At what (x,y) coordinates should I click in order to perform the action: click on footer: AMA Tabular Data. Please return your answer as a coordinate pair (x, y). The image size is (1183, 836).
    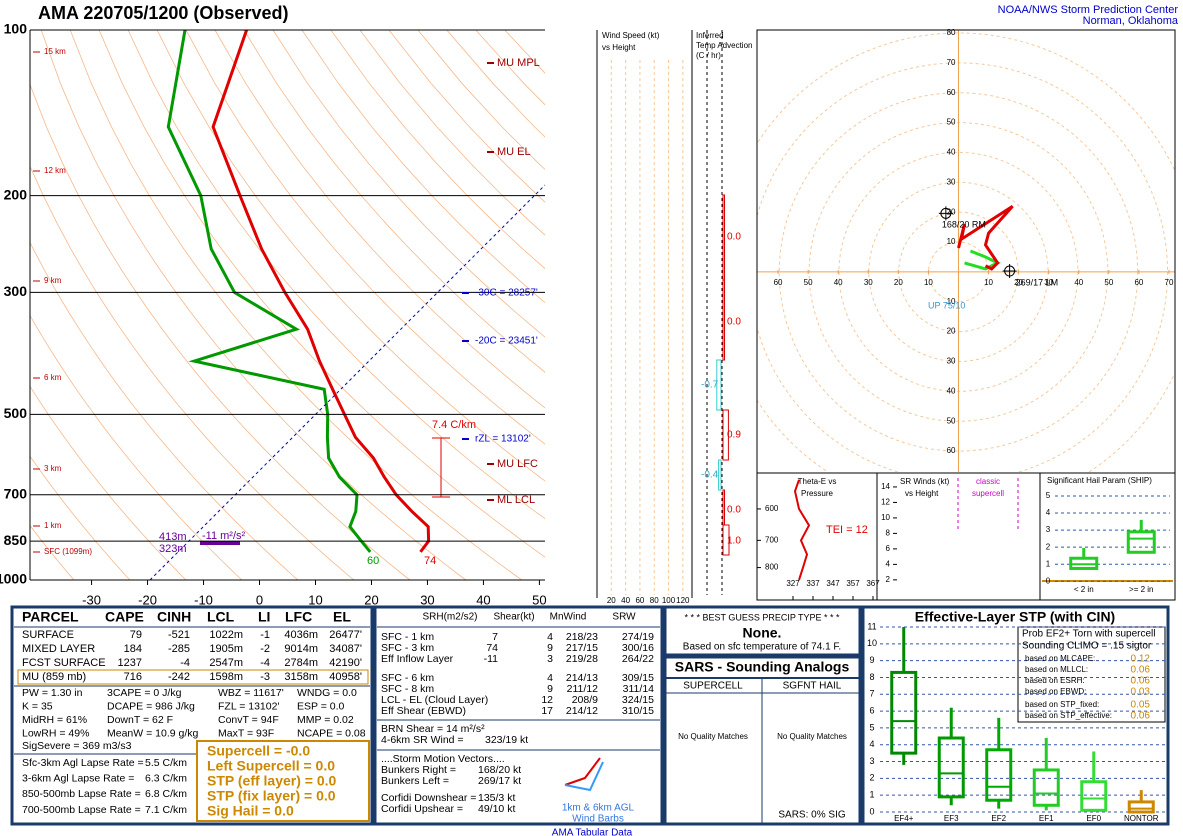
    Looking at the image, I should click on (592, 832).